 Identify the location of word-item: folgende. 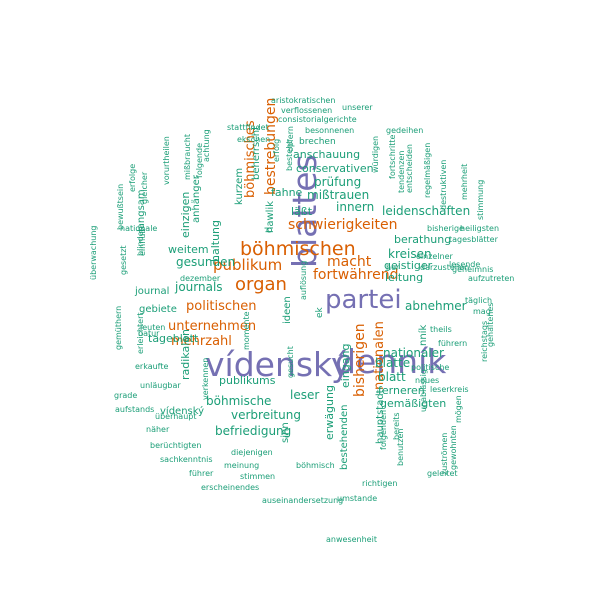
(199, 160).